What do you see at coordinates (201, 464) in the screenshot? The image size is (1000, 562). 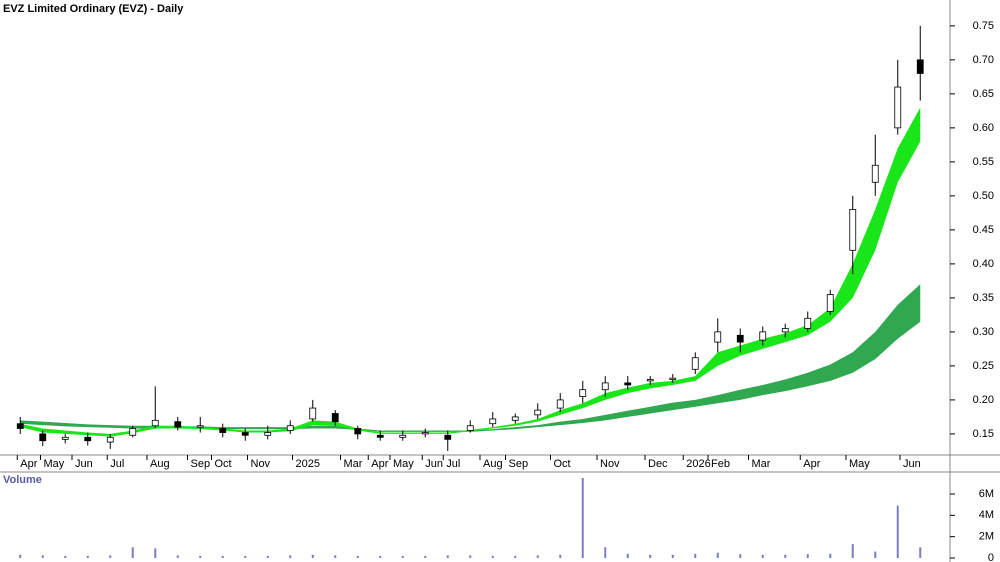 I see `x-tick-label: Sep` at bounding box center [201, 464].